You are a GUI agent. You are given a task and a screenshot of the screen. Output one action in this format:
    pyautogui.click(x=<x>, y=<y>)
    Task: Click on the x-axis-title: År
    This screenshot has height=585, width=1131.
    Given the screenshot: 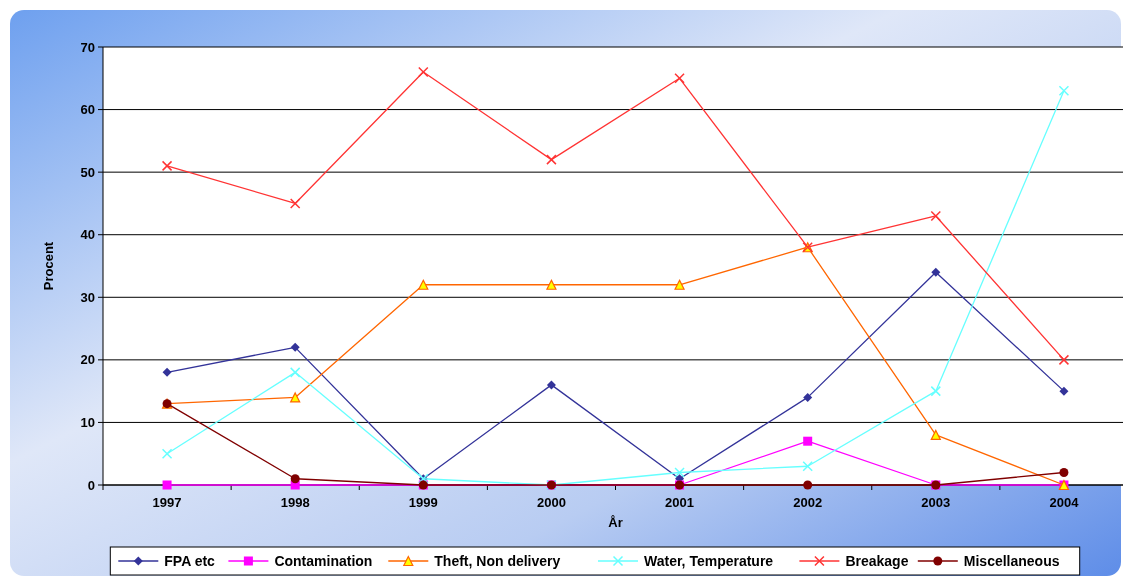 What is the action you would take?
    pyautogui.click(x=615, y=522)
    